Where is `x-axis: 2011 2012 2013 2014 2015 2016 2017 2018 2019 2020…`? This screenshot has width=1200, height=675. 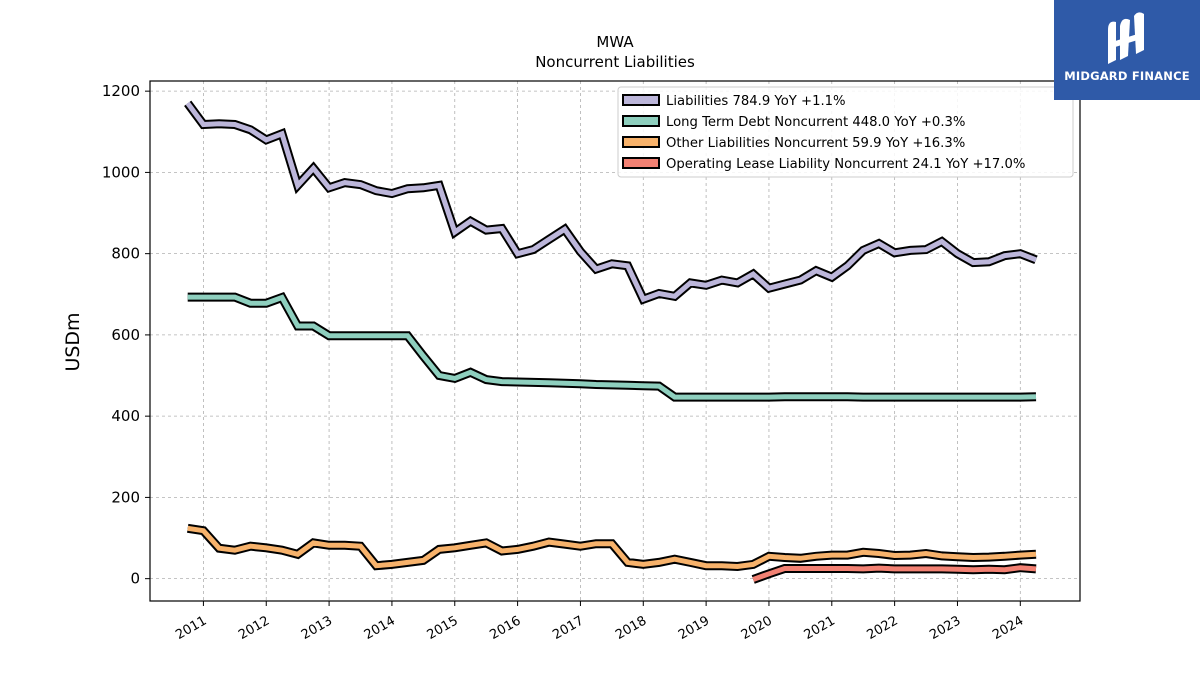 x-axis: 2011 2012 2013 2014 2015 2016 2017 2018 2019 2020… is located at coordinates (599, 622).